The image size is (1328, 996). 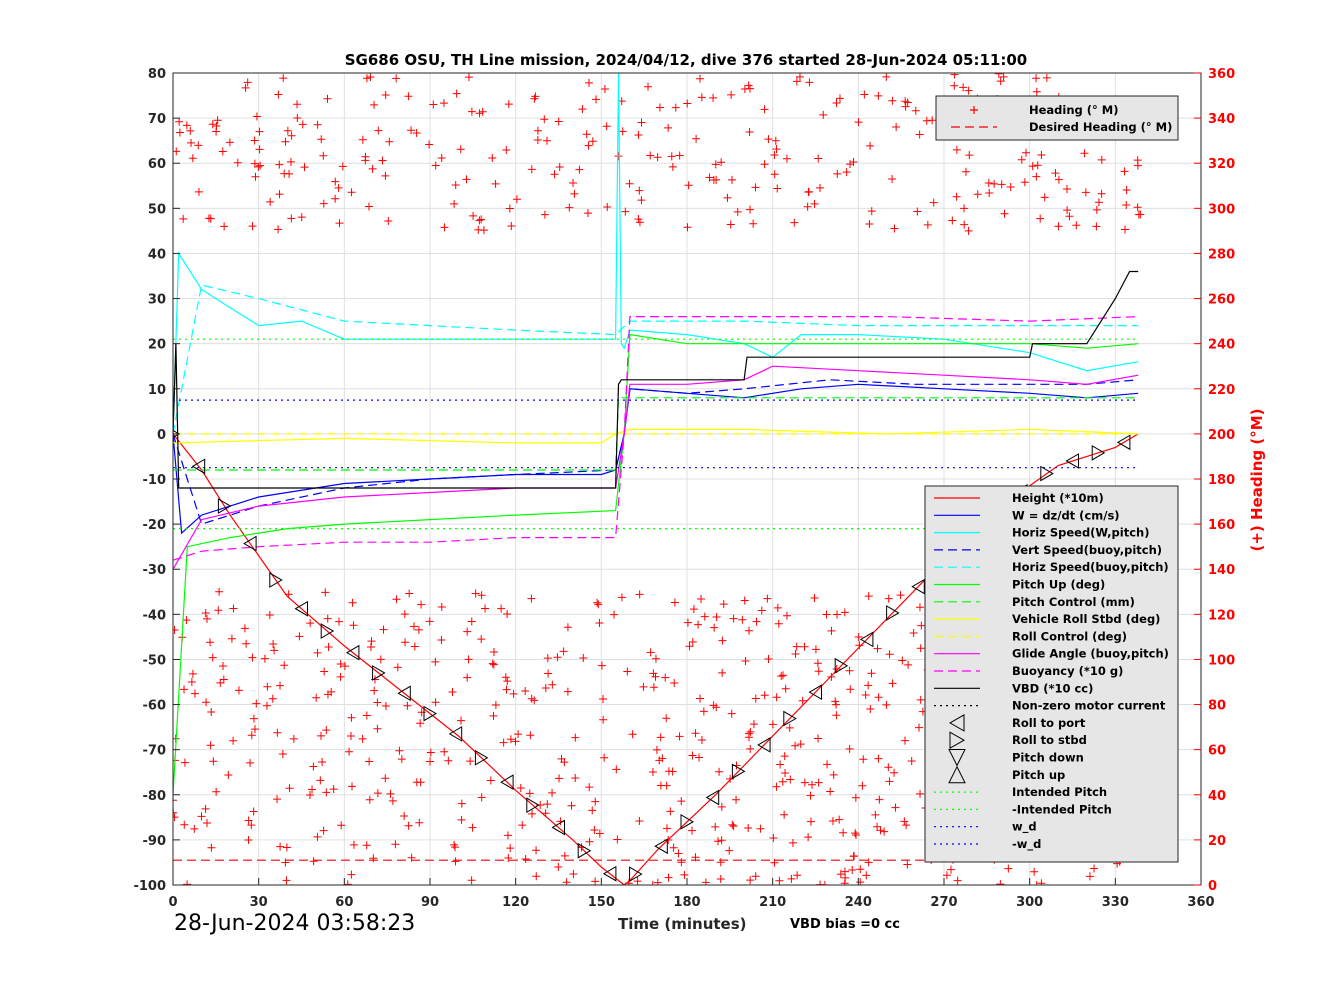 What do you see at coordinates (1221, 435) in the screenshot?
I see `y2-tick-label-10: 200` at bounding box center [1221, 435].